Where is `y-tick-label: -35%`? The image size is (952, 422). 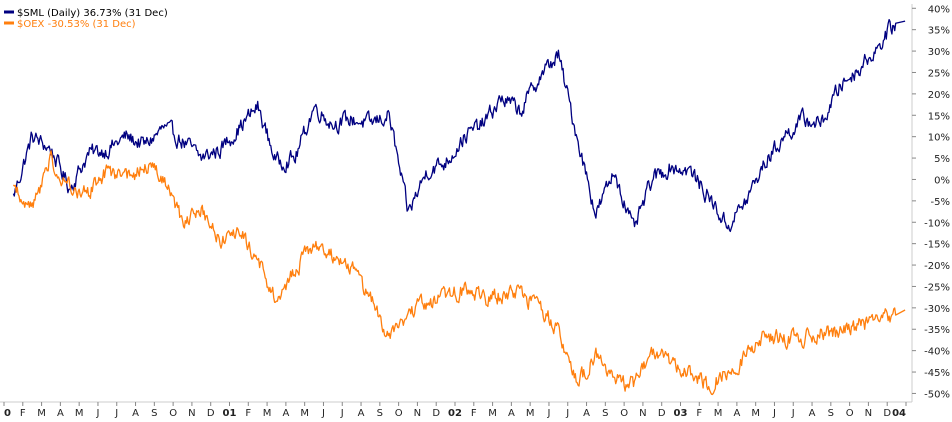 y-tick-label: -35% is located at coordinates (937, 330).